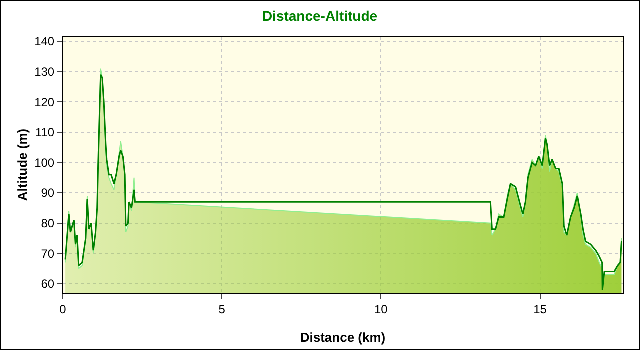  I want to click on y-tick-label: 120, so click(44, 102).